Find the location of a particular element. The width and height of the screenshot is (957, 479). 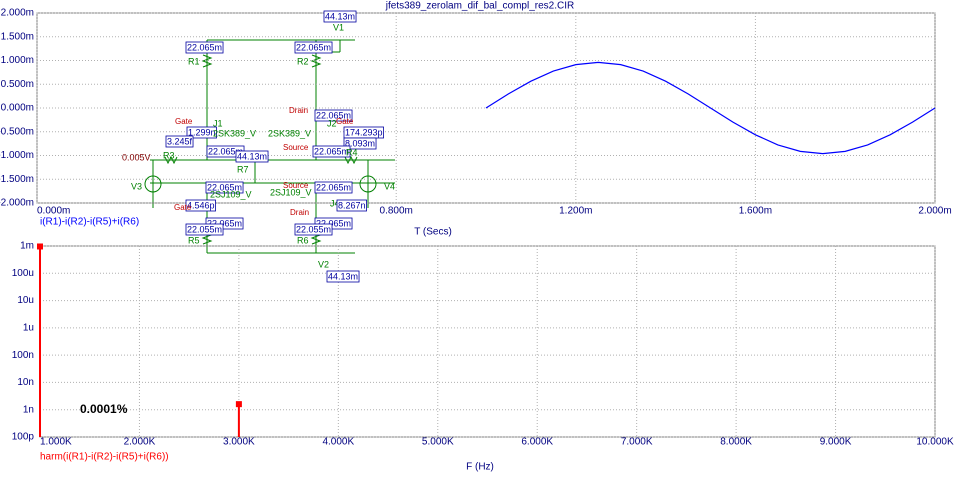

schematic-label: 22.055m is located at coordinates (313, 229).